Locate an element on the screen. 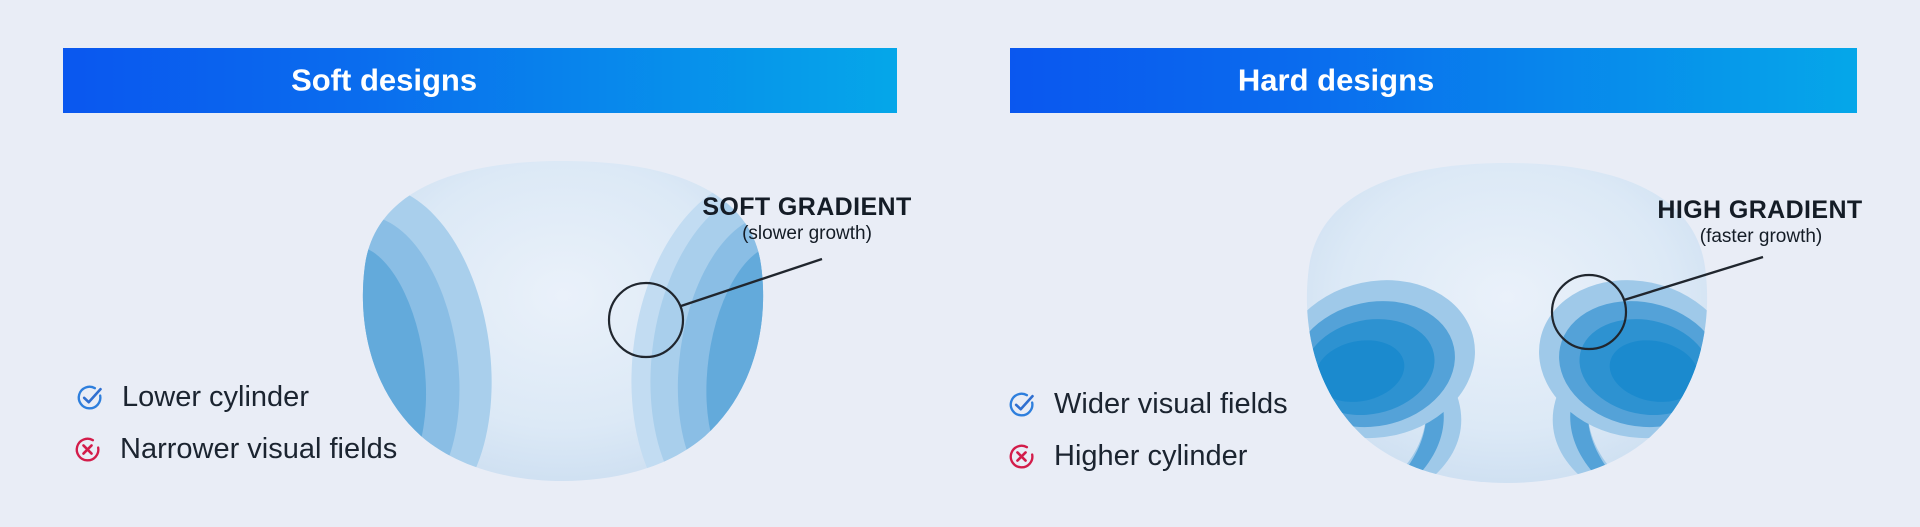 The height and width of the screenshot is (527, 1920). hard-astigmatism-blobs is located at coordinates (1507, 381).